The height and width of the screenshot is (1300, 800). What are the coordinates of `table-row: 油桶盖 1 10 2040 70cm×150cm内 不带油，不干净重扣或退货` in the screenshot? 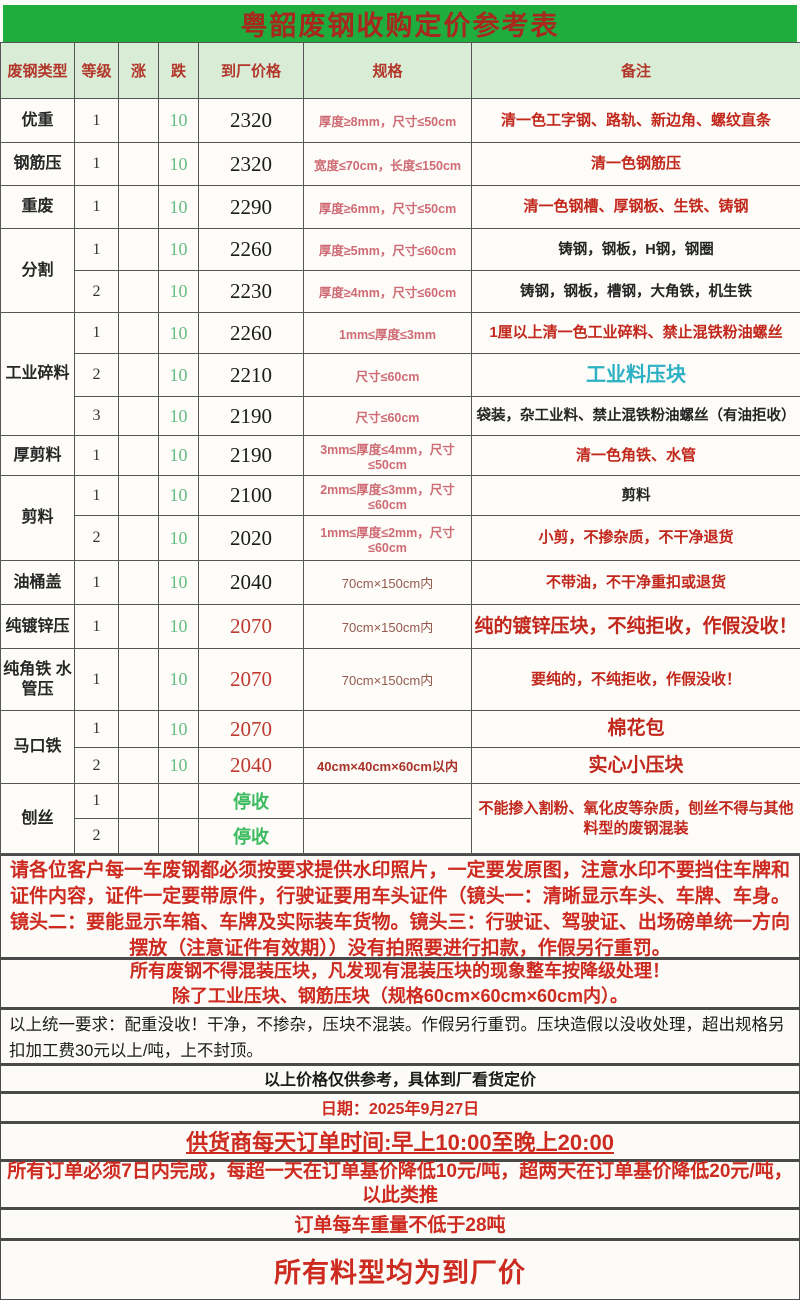 It's located at (400, 582).